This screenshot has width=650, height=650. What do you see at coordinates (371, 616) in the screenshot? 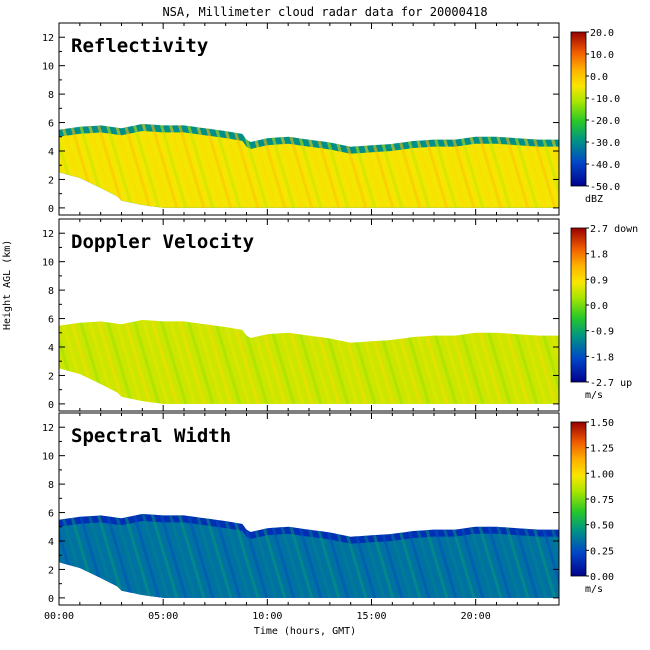
I see `x-tick-label: 15:00` at bounding box center [371, 616].